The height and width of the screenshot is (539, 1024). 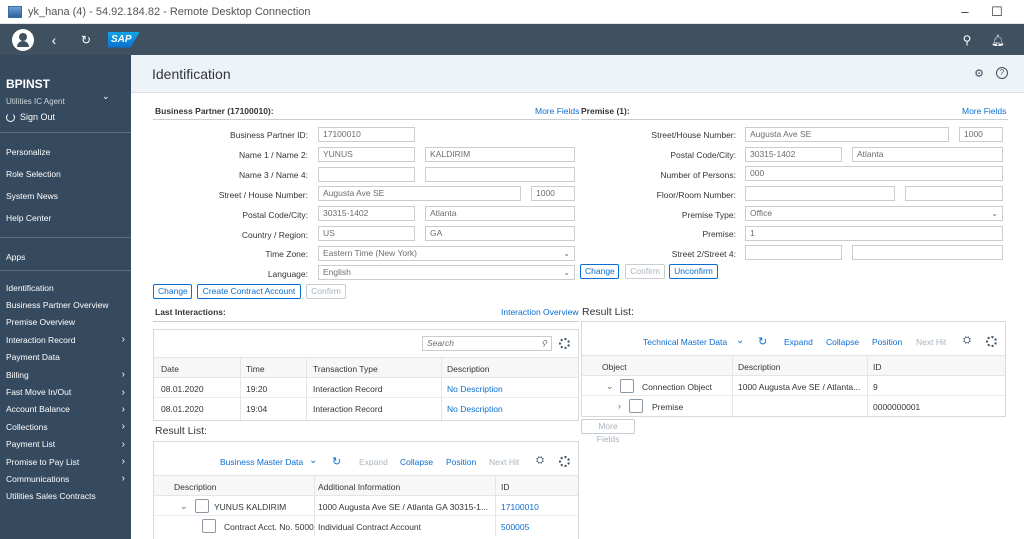 I want to click on sidebar-item-role-selection: Role Selection, so click(x=33, y=174).